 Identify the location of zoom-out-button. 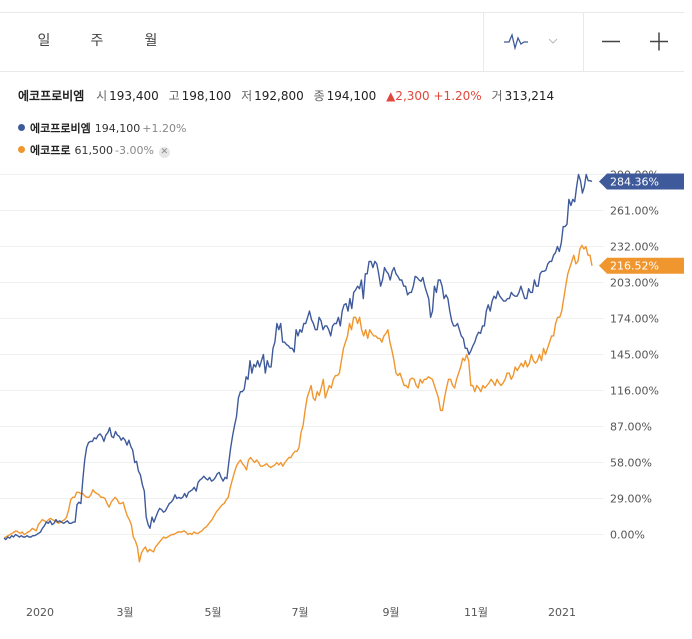
(611, 42).